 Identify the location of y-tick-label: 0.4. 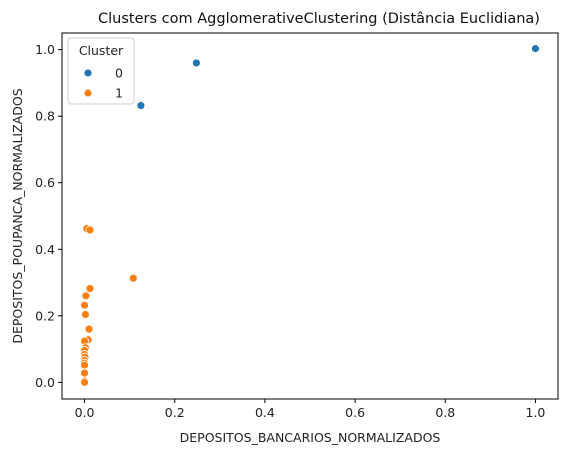
(45, 249).